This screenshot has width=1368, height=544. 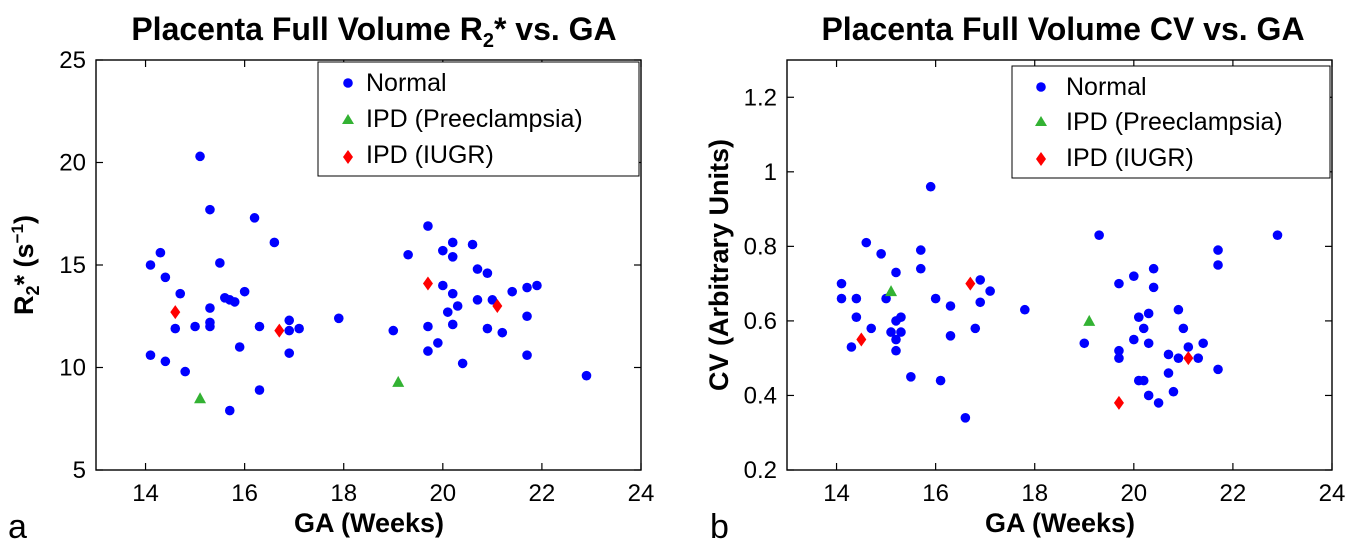 I want to click on chart-a-ylabel: R2* (s−1), so click(x=25, y=265).